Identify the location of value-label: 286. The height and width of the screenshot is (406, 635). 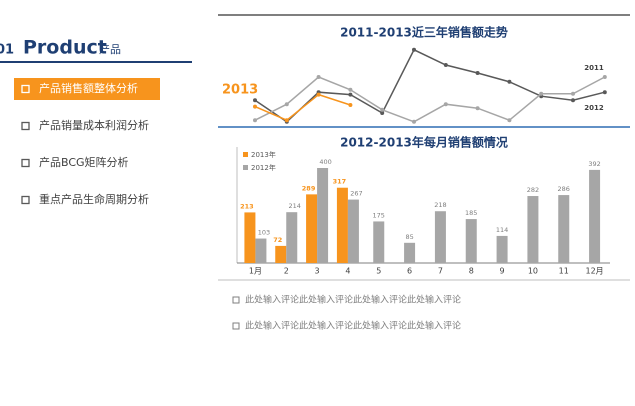
(564, 189).